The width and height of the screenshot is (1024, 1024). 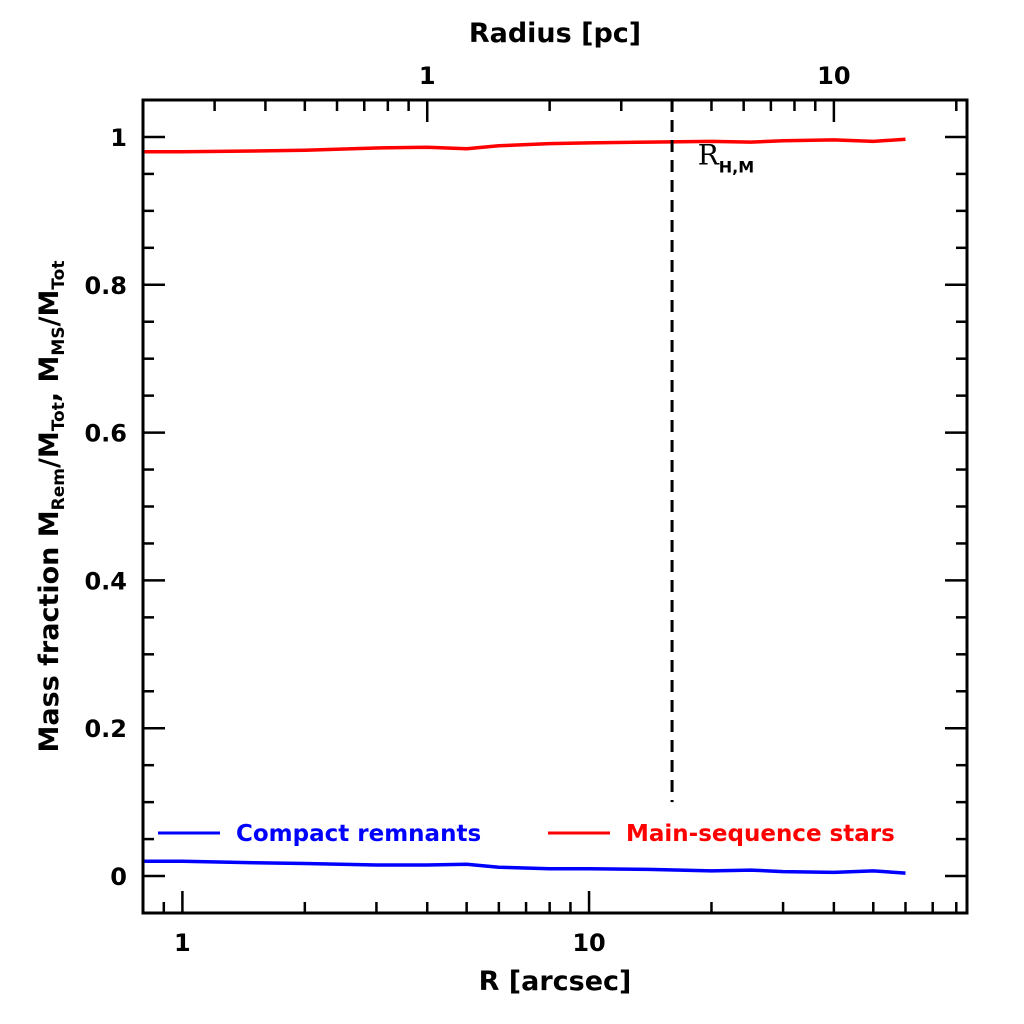 I want to click on y-tick-label: 0, so click(x=118, y=877).